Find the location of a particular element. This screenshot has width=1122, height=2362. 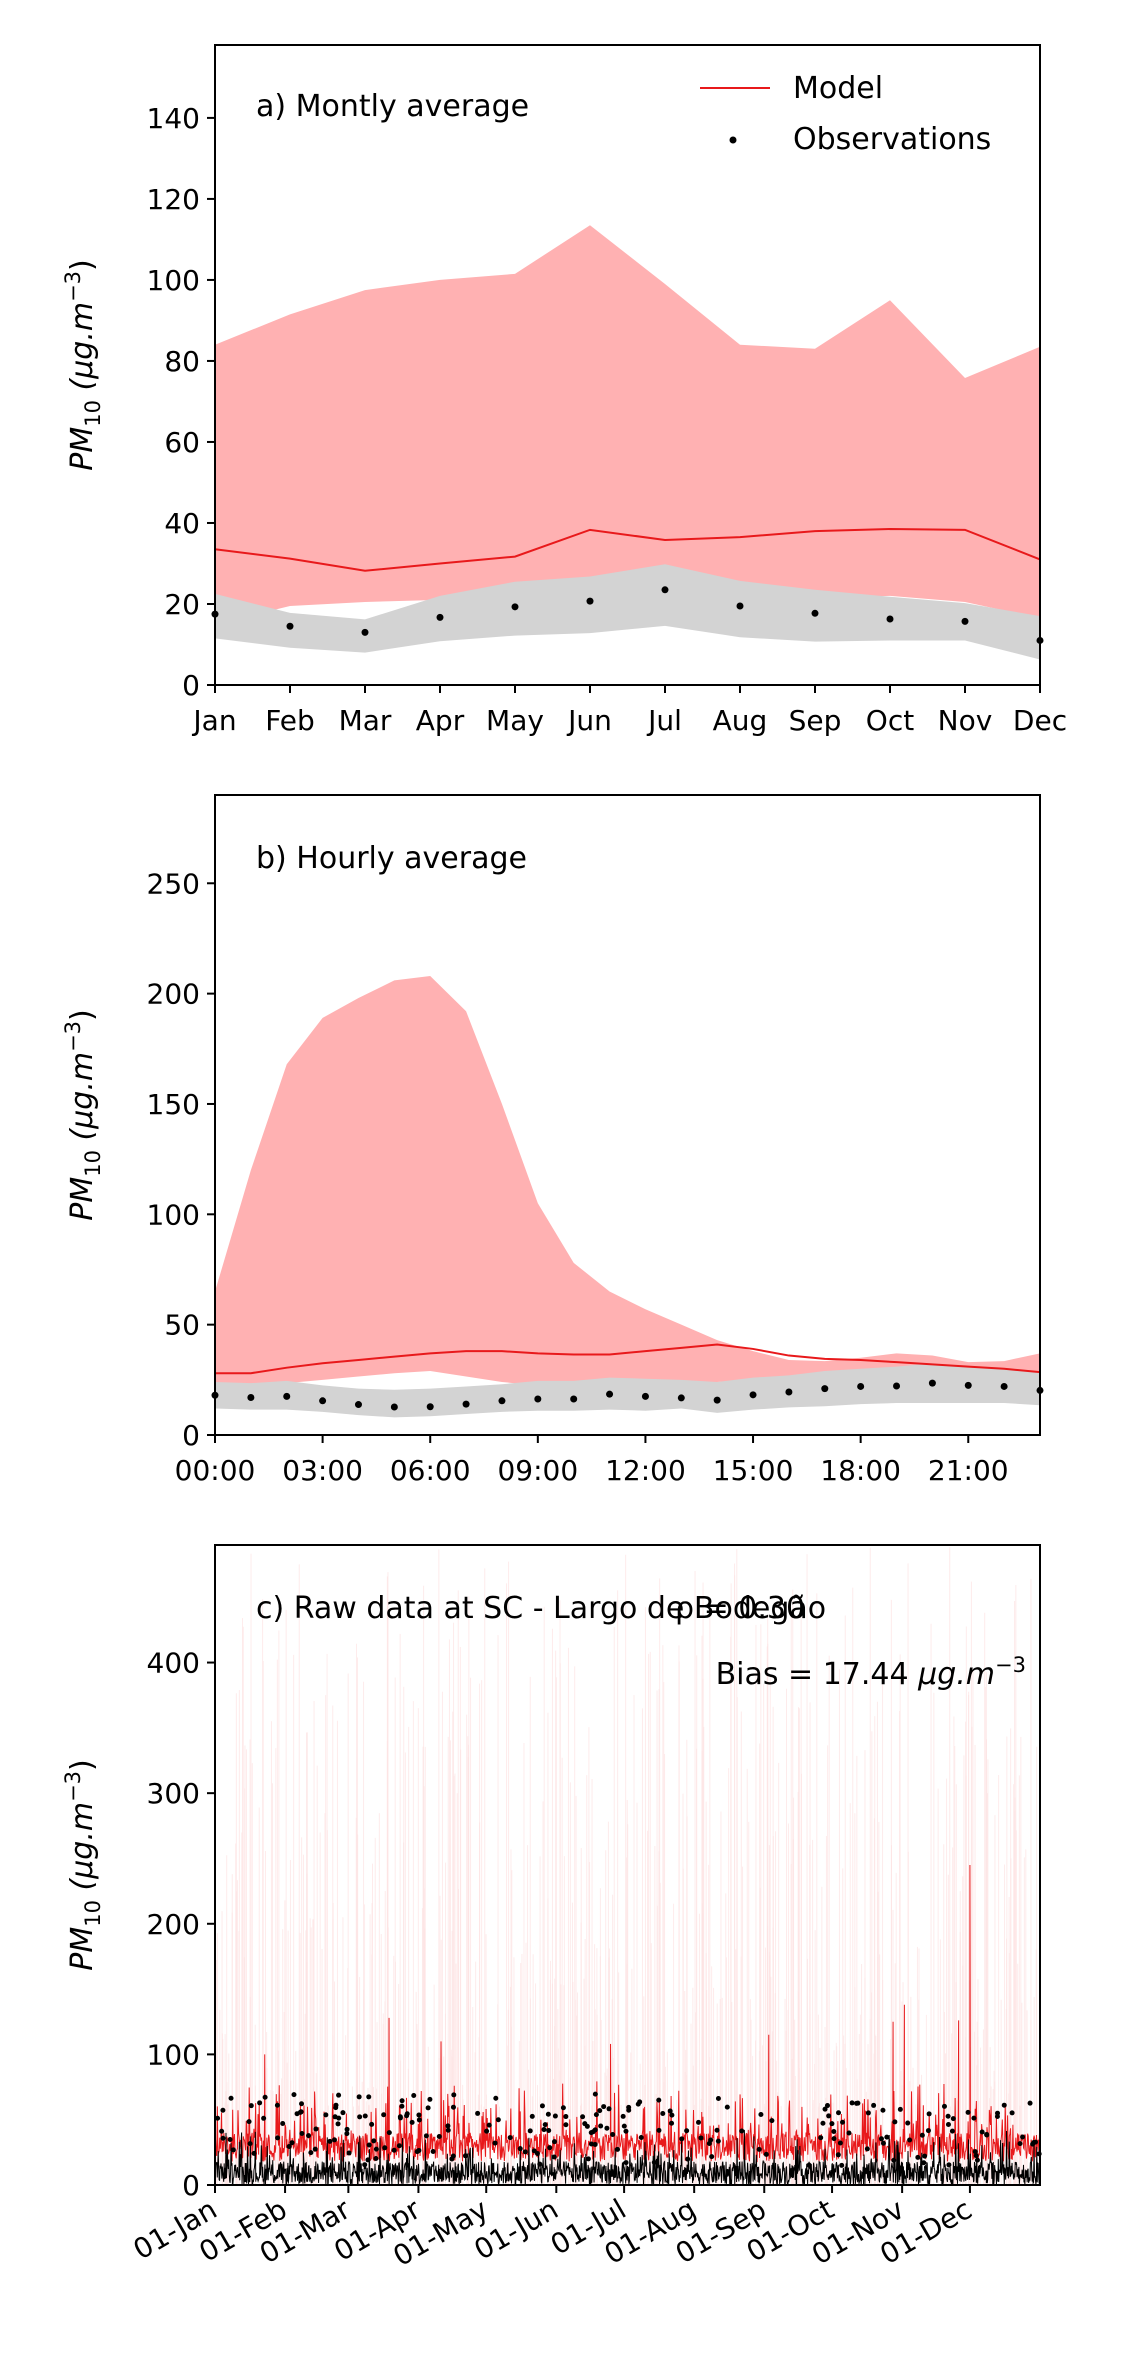

x-tick-label: 00:00 is located at coordinates (215, 1470).